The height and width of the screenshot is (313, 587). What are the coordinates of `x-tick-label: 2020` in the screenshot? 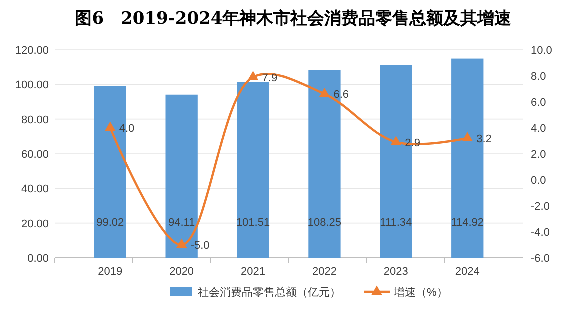 It's located at (182, 272).